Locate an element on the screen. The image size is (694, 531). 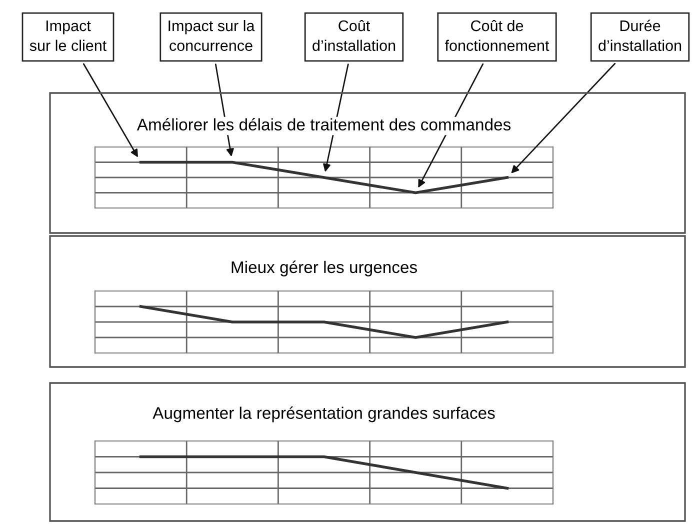
text: Impact sur la concurrence is located at coordinates (211, 35).